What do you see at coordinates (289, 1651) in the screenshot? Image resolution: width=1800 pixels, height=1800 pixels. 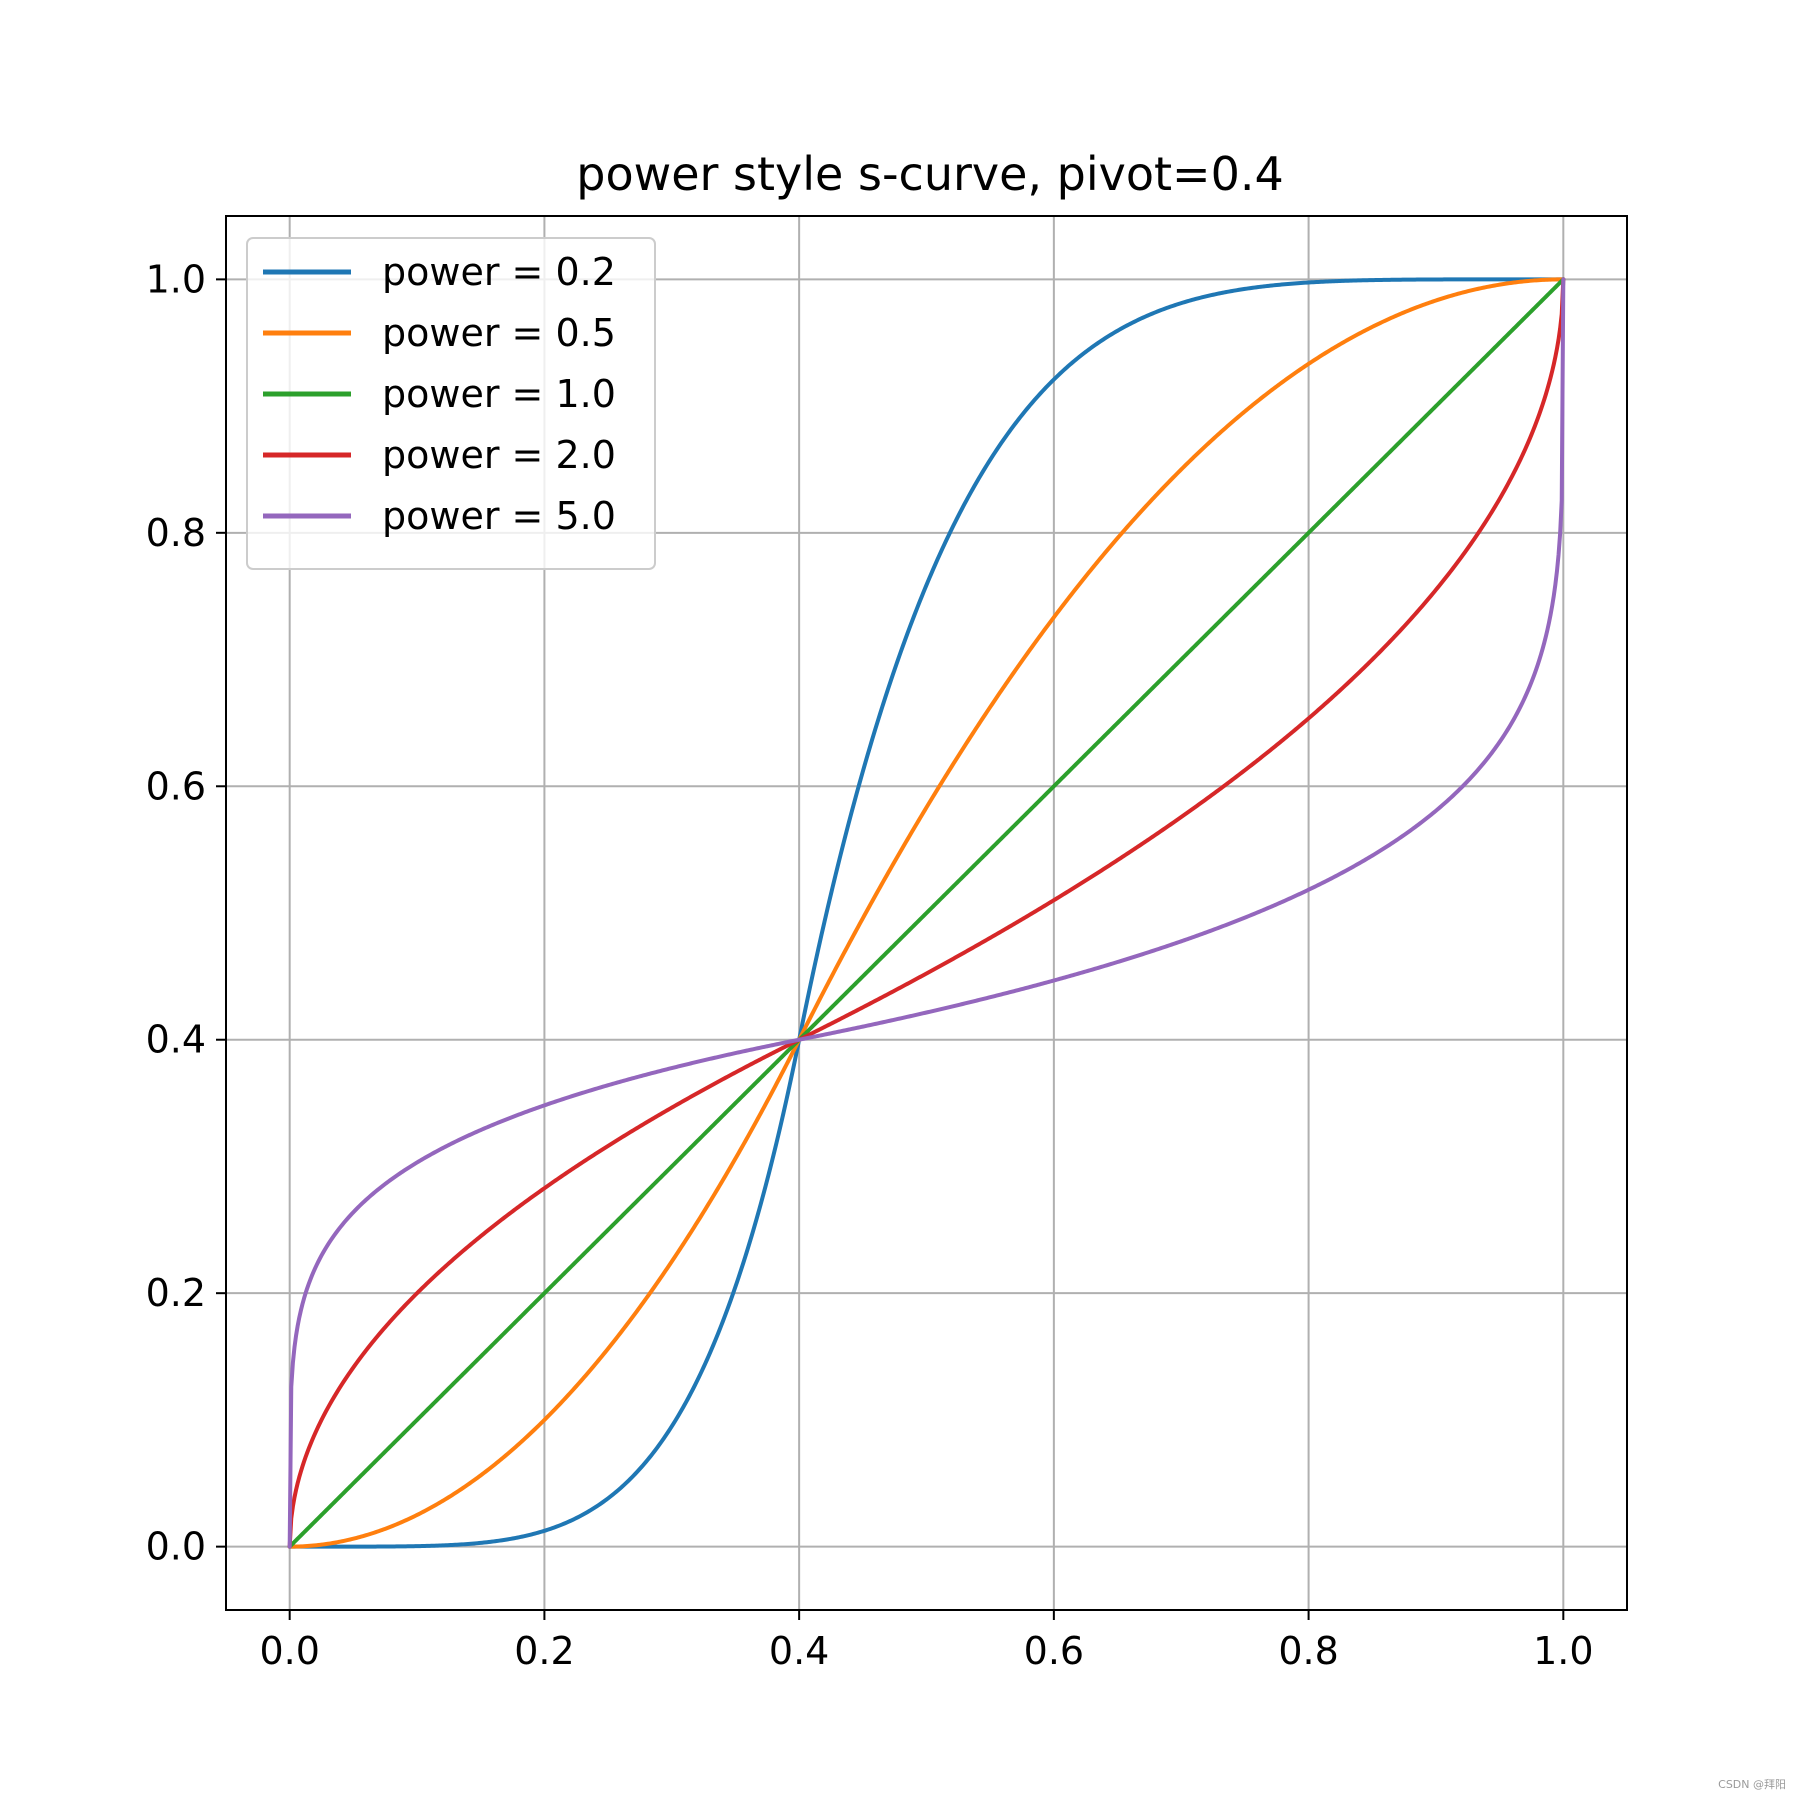 I see `x-tick-label: 0.0` at bounding box center [289, 1651].